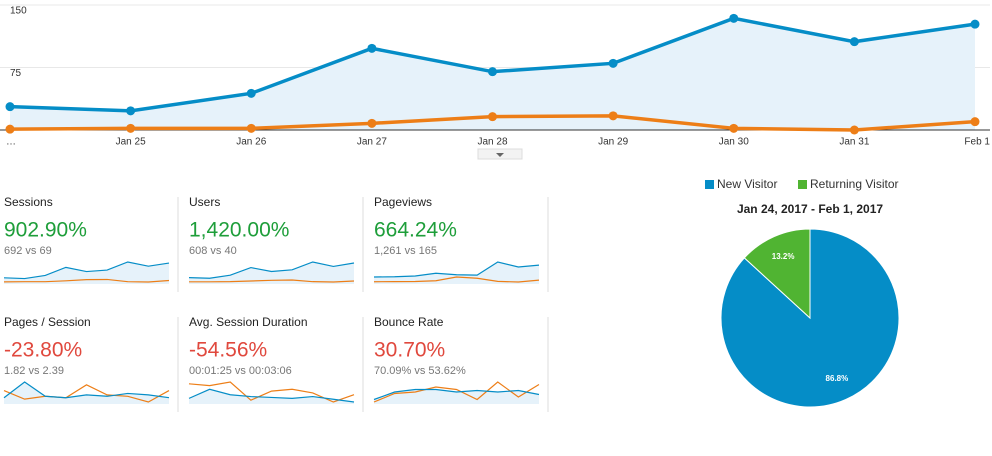 The height and width of the screenshot is (456, 992). I want to click on metric-name: Avg. Session Duration, so click(248, 322).